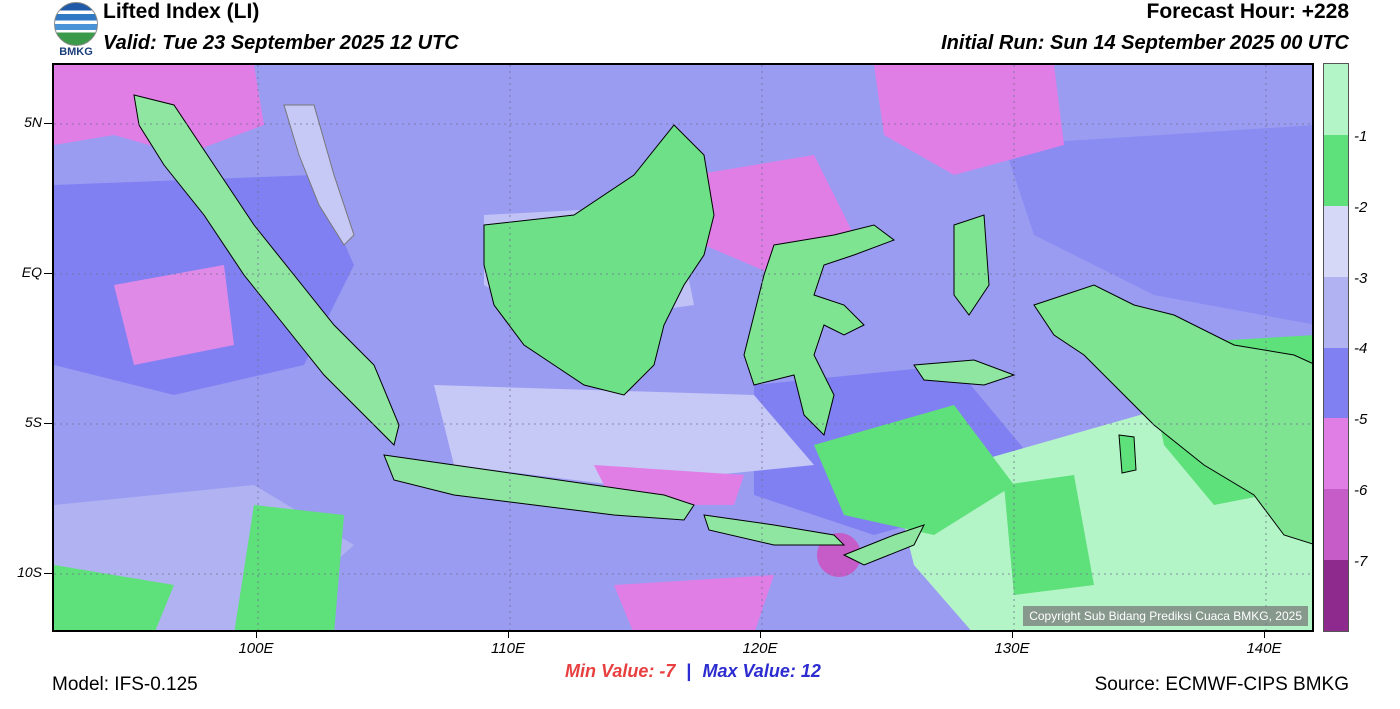  Describe the element at coordinates (29, 572) in the screenshot. I see `lat-label-10s: 10S` at that location.